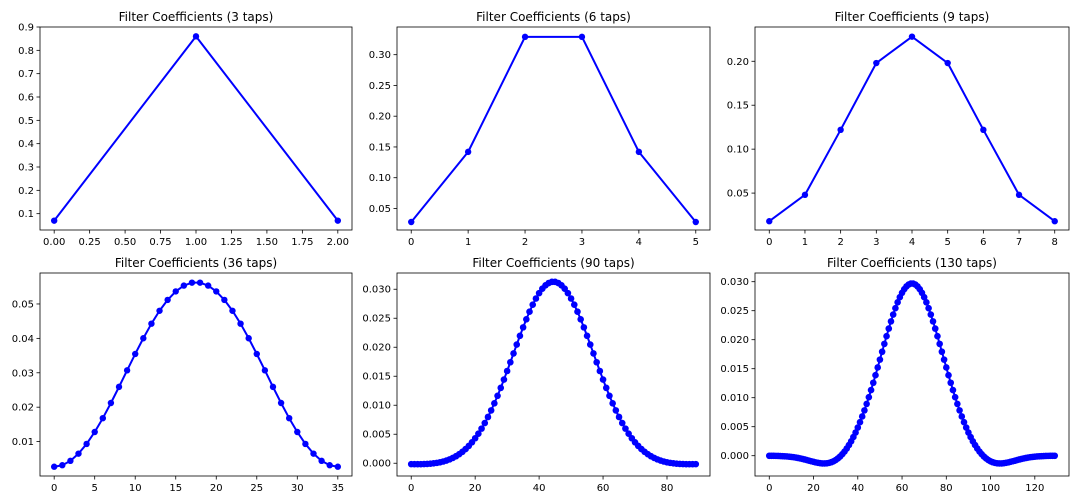 The height and width of the screenshot is (504, 1080). Describe the element at coordinates (876, 242) in the screenshot. I see `x-tick-label: 3` at that location.